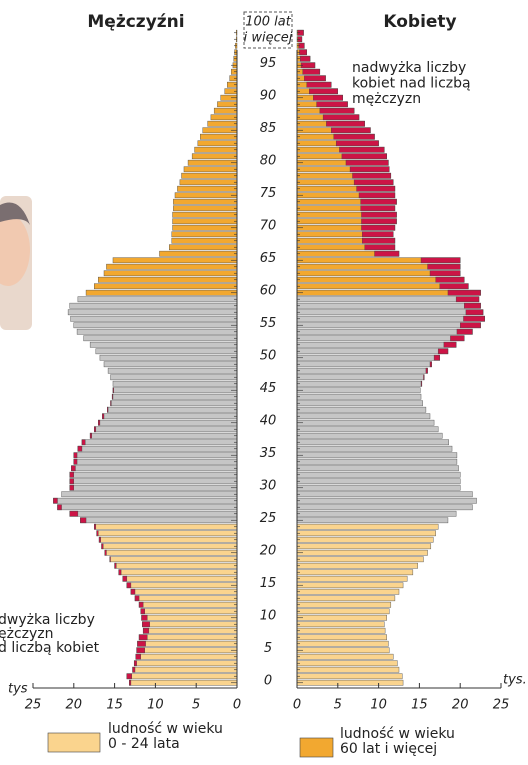 The image size is (528, 765). What do you see at coordinates (268, 258) in the screenshot?
I see `age-label: 65` at bounding box center [268, 258].